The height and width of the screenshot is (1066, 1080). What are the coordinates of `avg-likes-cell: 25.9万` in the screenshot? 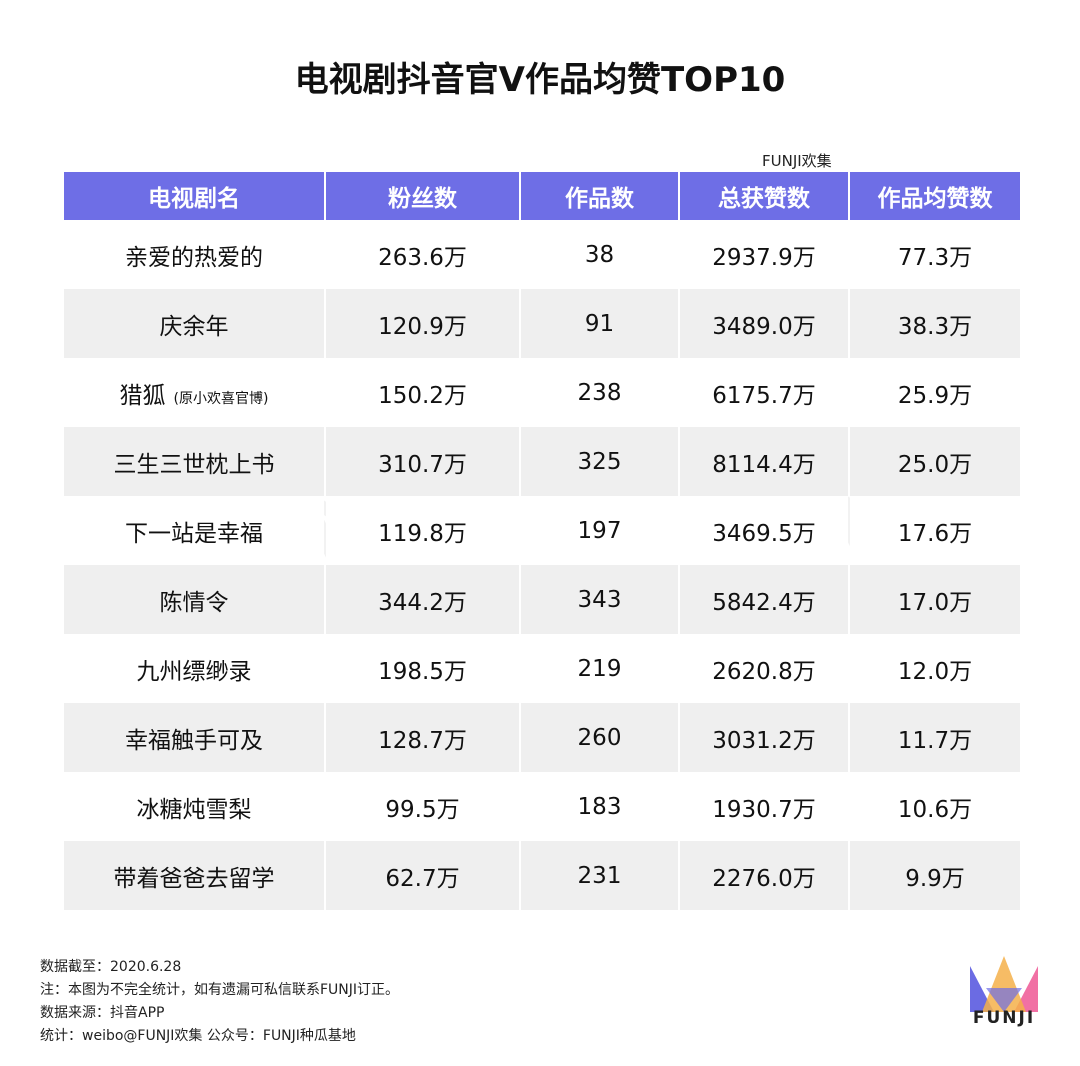 It's located at (935, 392).